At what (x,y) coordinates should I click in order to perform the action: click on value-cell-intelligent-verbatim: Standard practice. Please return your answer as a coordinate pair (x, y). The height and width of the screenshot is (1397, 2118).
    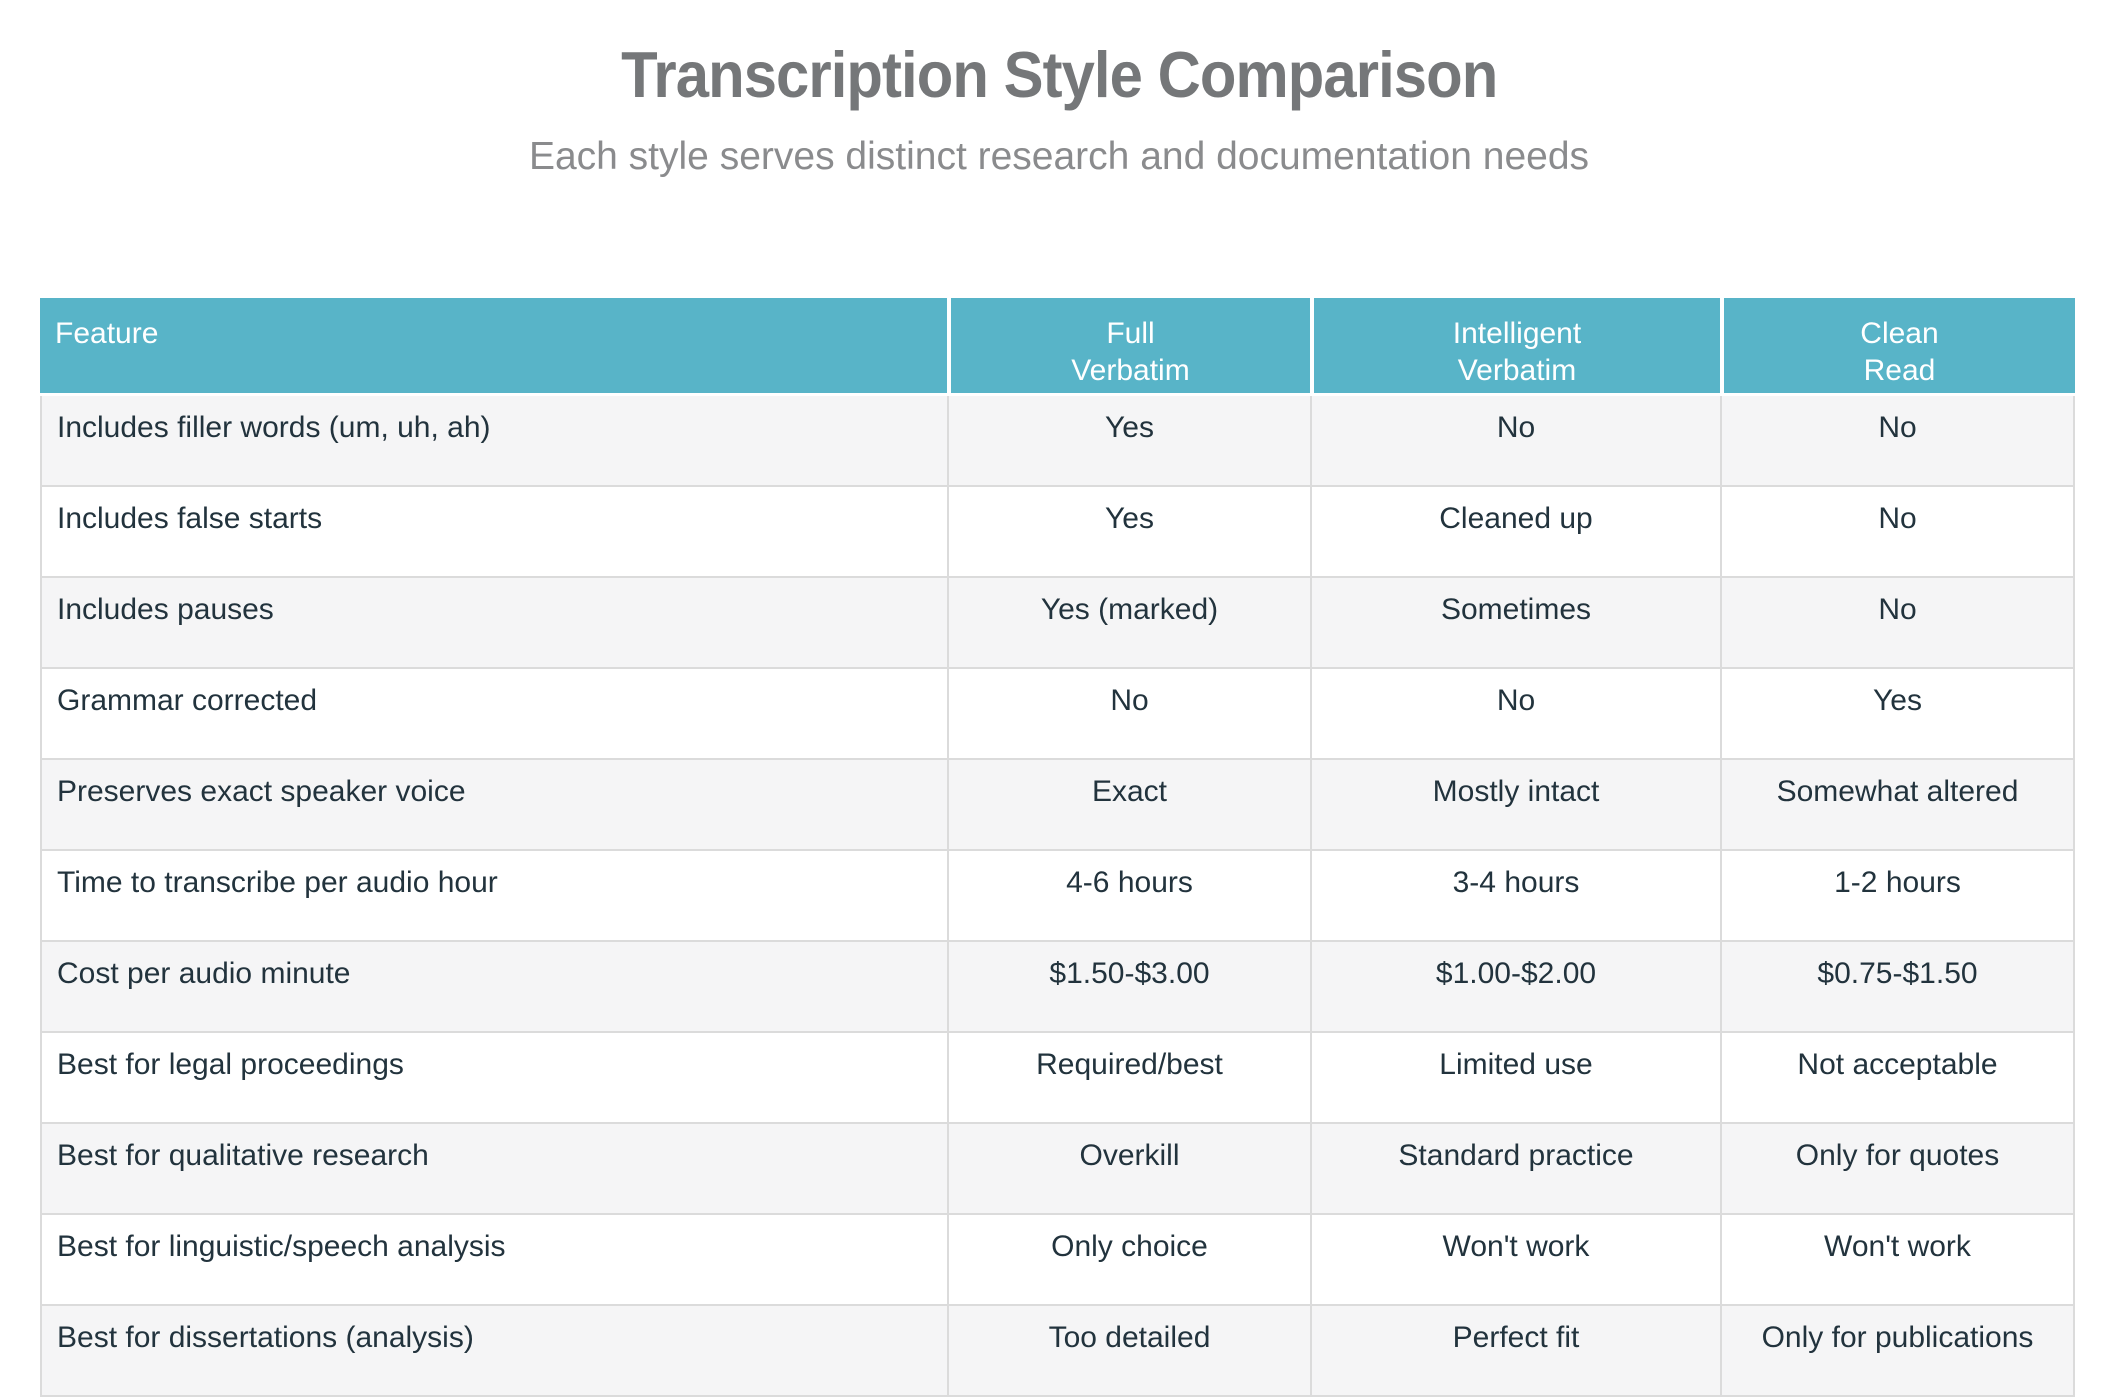
    Looking at the image, I should click on (1515, 1169).